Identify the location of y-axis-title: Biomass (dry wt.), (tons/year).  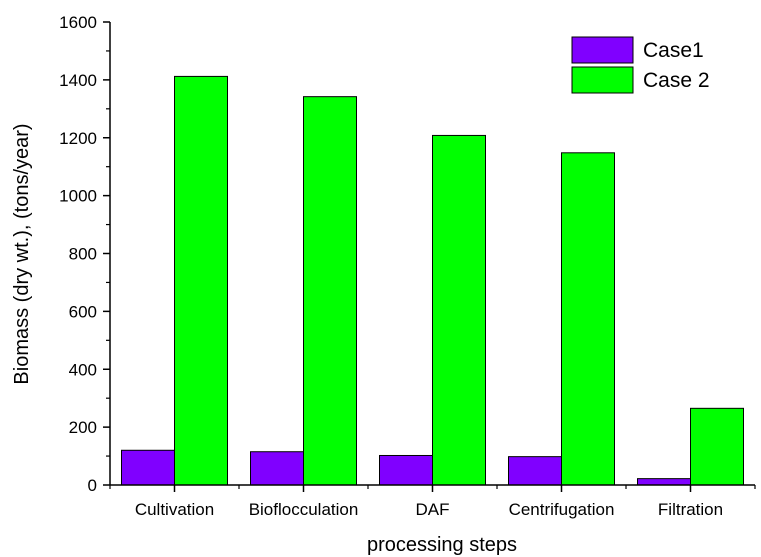
(22, 253).